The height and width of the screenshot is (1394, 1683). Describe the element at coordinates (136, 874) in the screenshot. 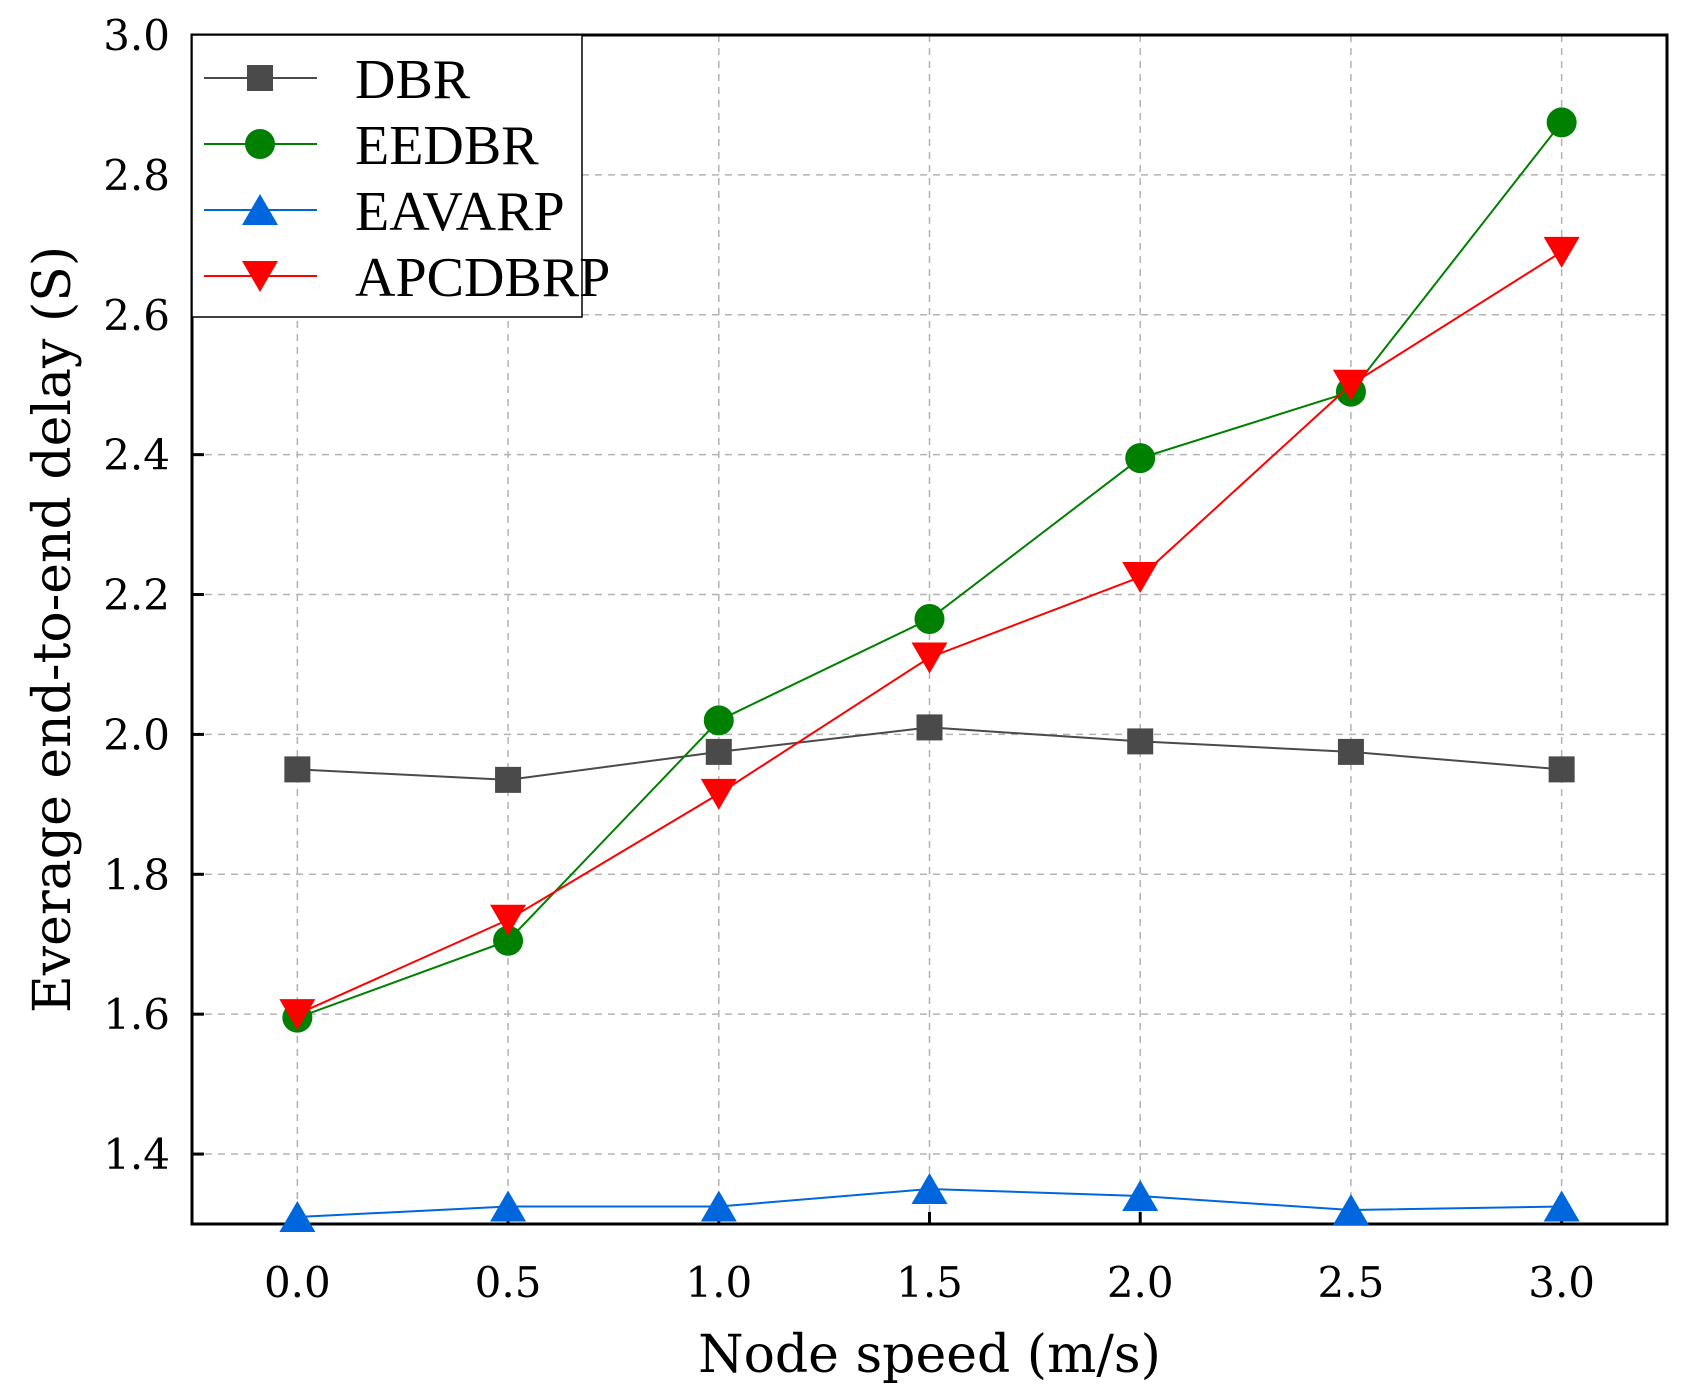

I see `y-tick-label: 1.8` at that location.